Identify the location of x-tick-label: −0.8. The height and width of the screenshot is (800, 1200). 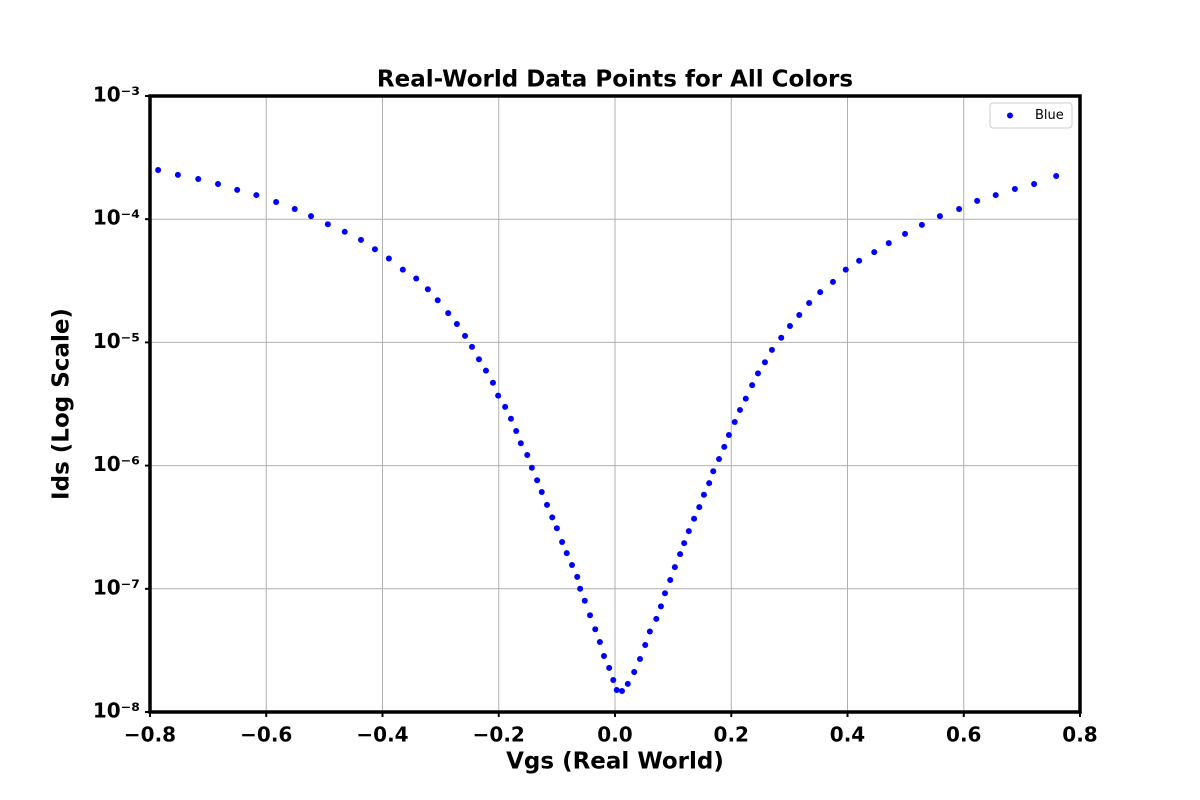
(150, 735).